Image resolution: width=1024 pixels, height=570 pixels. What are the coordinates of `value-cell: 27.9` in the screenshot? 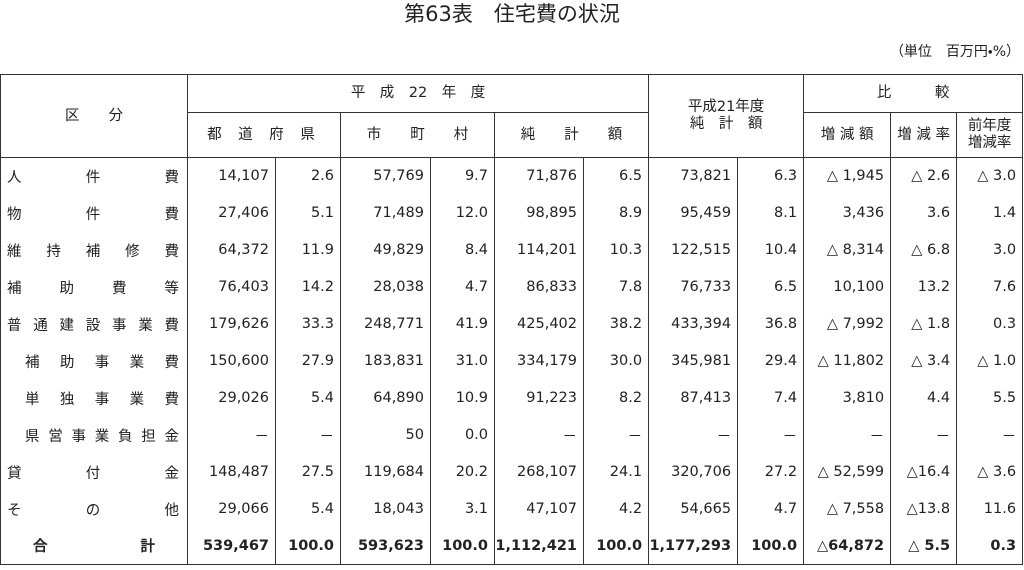 It's located at (308, 361).